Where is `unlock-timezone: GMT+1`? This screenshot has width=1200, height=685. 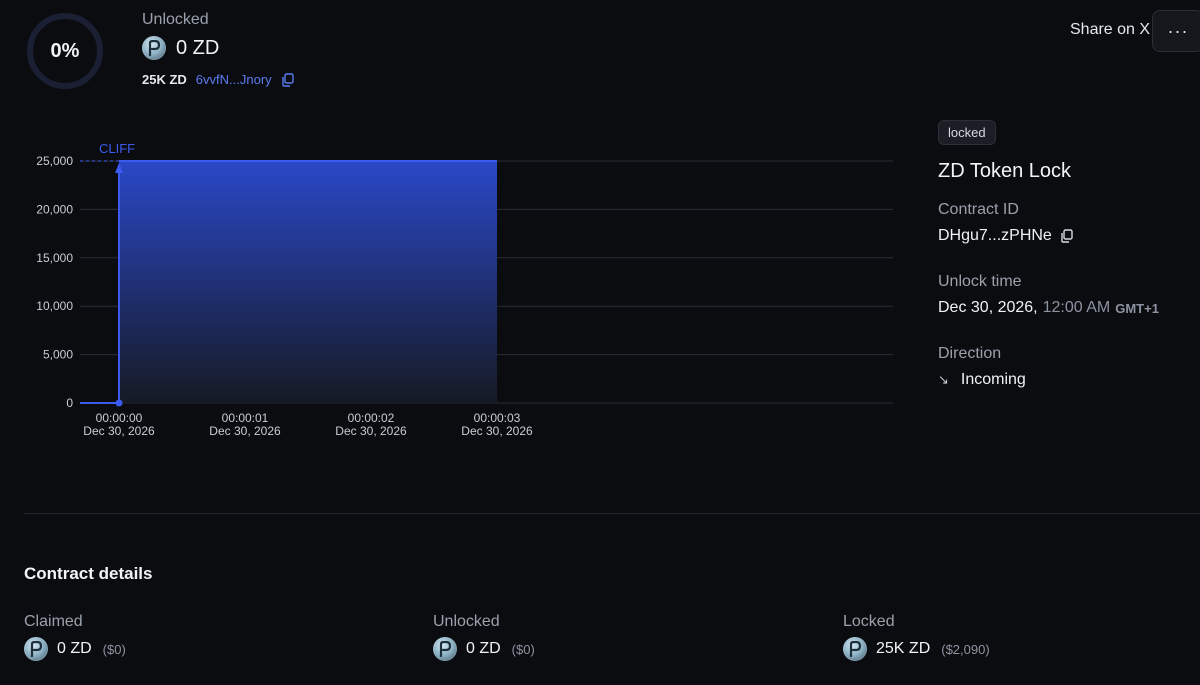
unlock-timezone: GMT+1 is located at coordinates (1137, 308).